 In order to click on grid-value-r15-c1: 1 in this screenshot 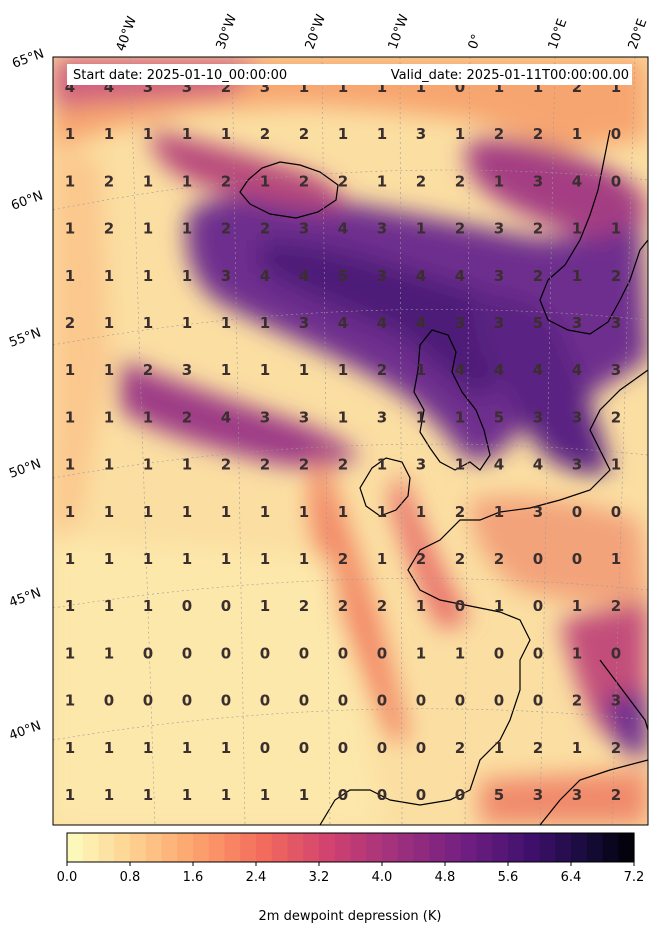, I will do `click(109, 795)`.